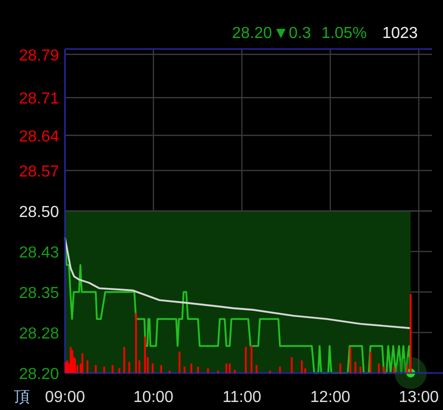 The height and width of the screenshot is (410, 443). What do you see at coordinates (39, 137) in the screenshot?
I see `y-tick-label: 28.64` at bounding box center [39, 137].